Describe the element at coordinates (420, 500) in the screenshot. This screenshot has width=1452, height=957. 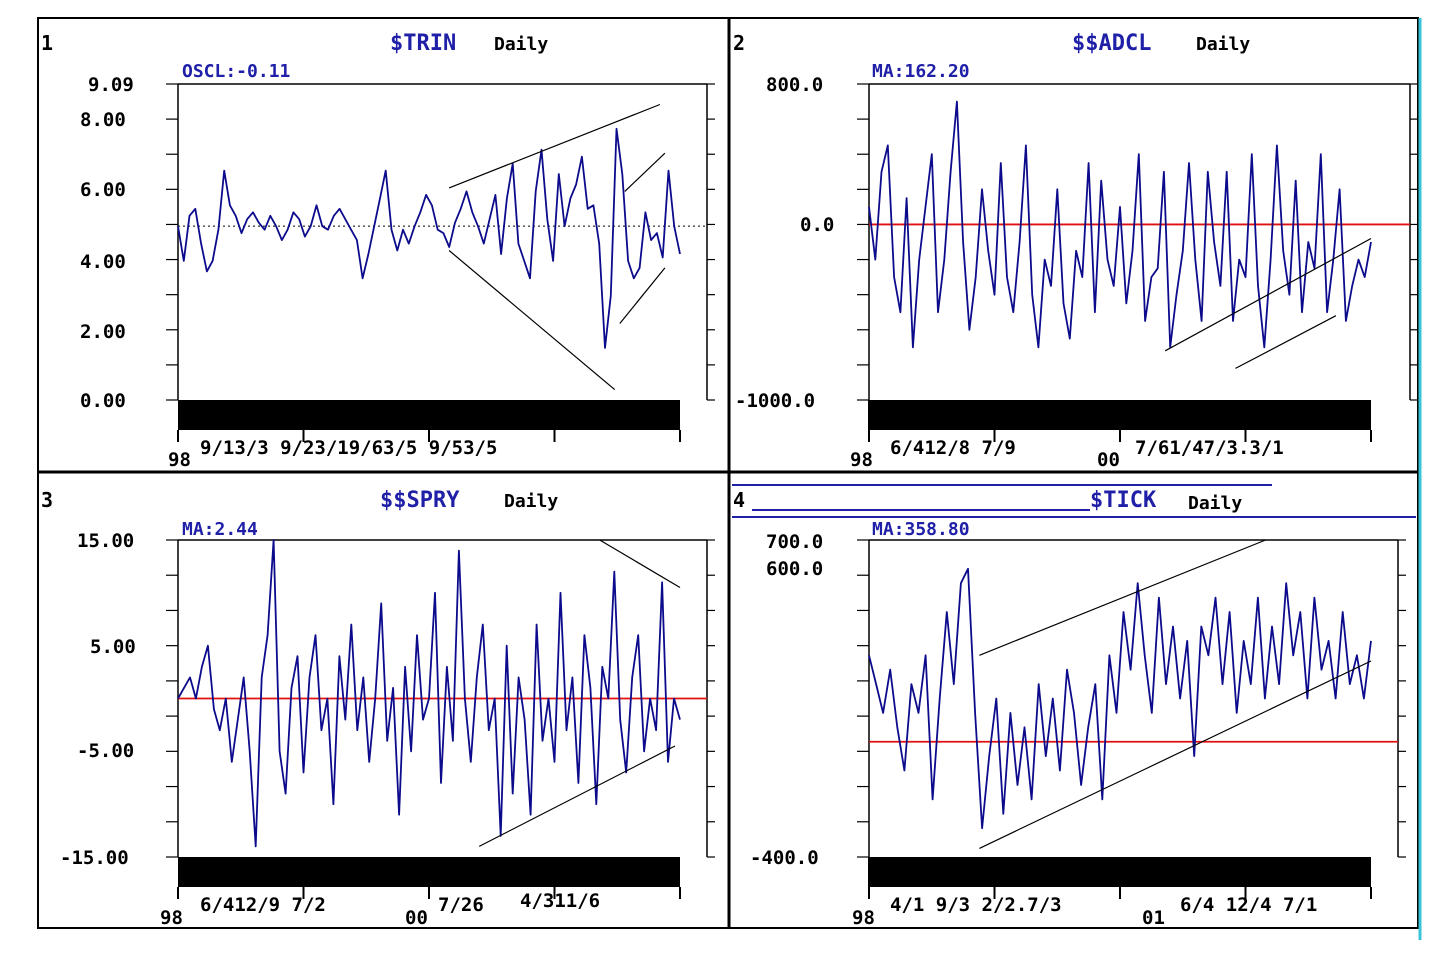
I see `chart-title-symbol: $$SPRY` at that location.